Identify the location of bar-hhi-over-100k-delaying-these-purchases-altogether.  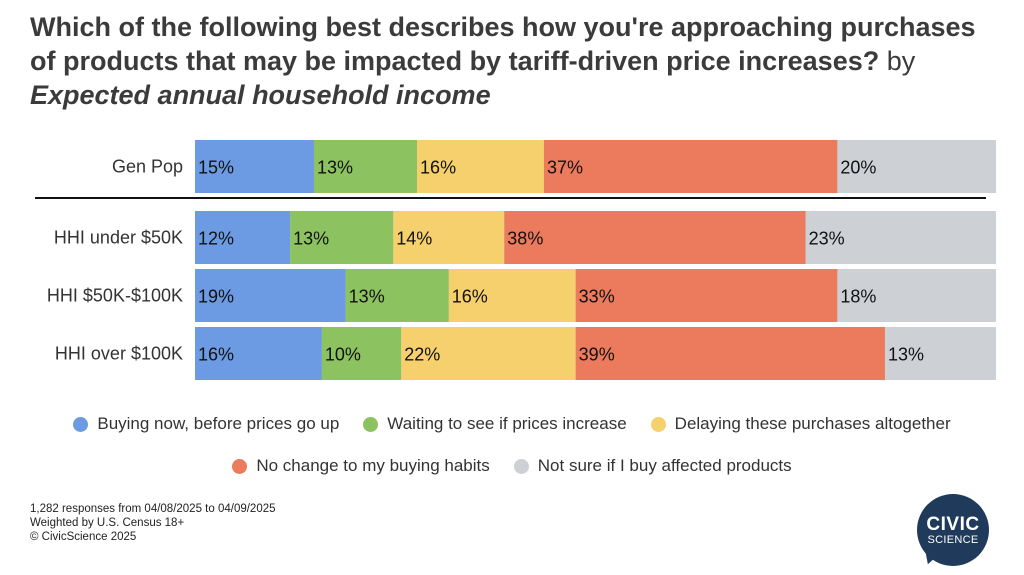
(488, 353).